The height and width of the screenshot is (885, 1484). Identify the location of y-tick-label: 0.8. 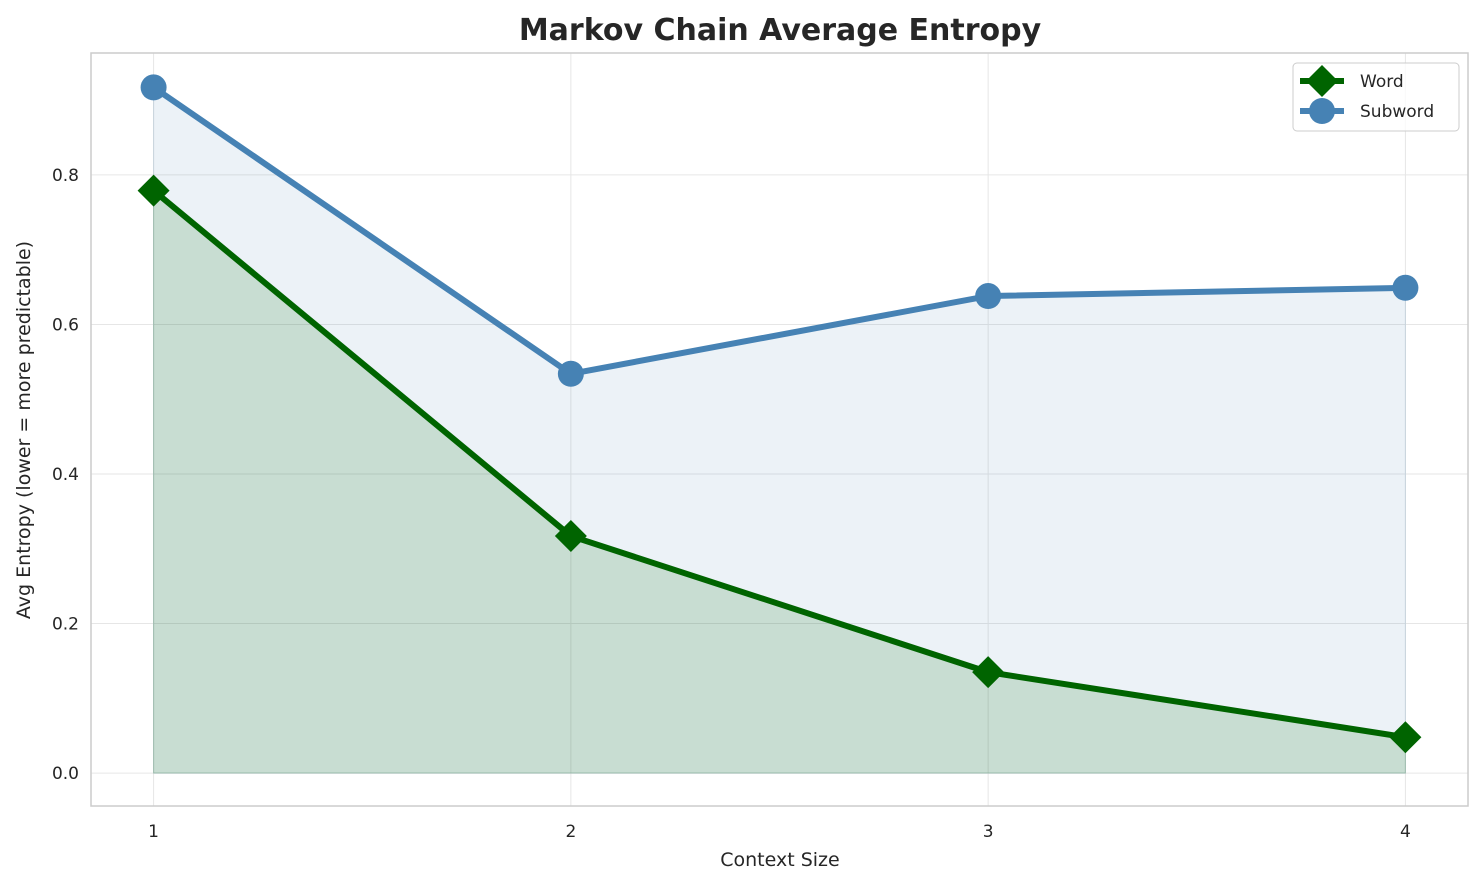
(65, 176).